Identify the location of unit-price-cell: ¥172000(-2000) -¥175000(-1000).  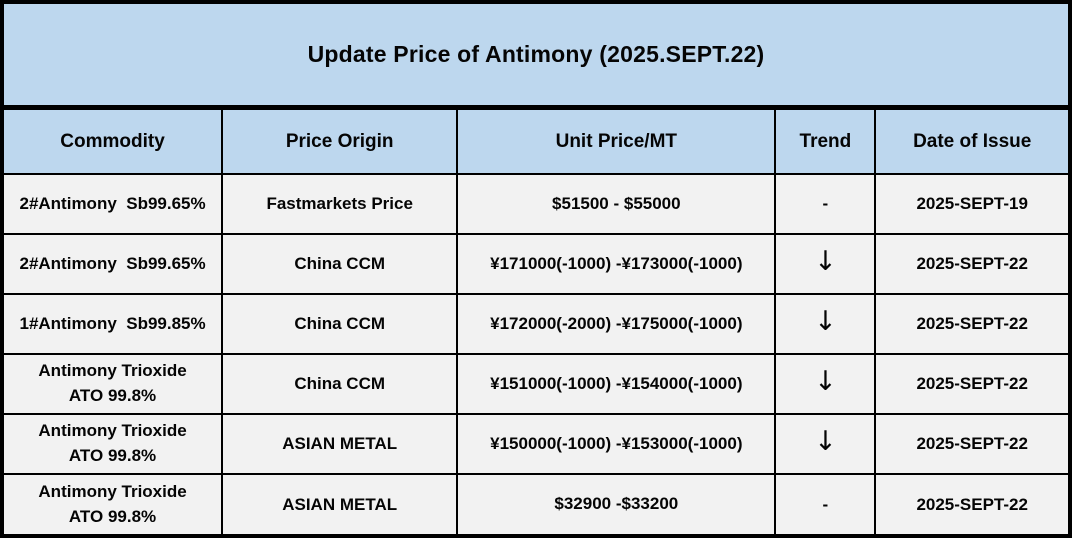
(616, 324).